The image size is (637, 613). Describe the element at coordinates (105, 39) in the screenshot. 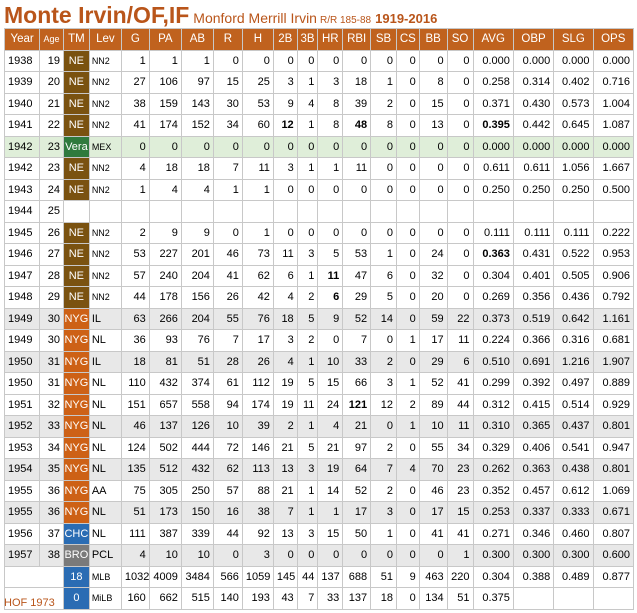

I see `col-header-lev: Lev` at that location.